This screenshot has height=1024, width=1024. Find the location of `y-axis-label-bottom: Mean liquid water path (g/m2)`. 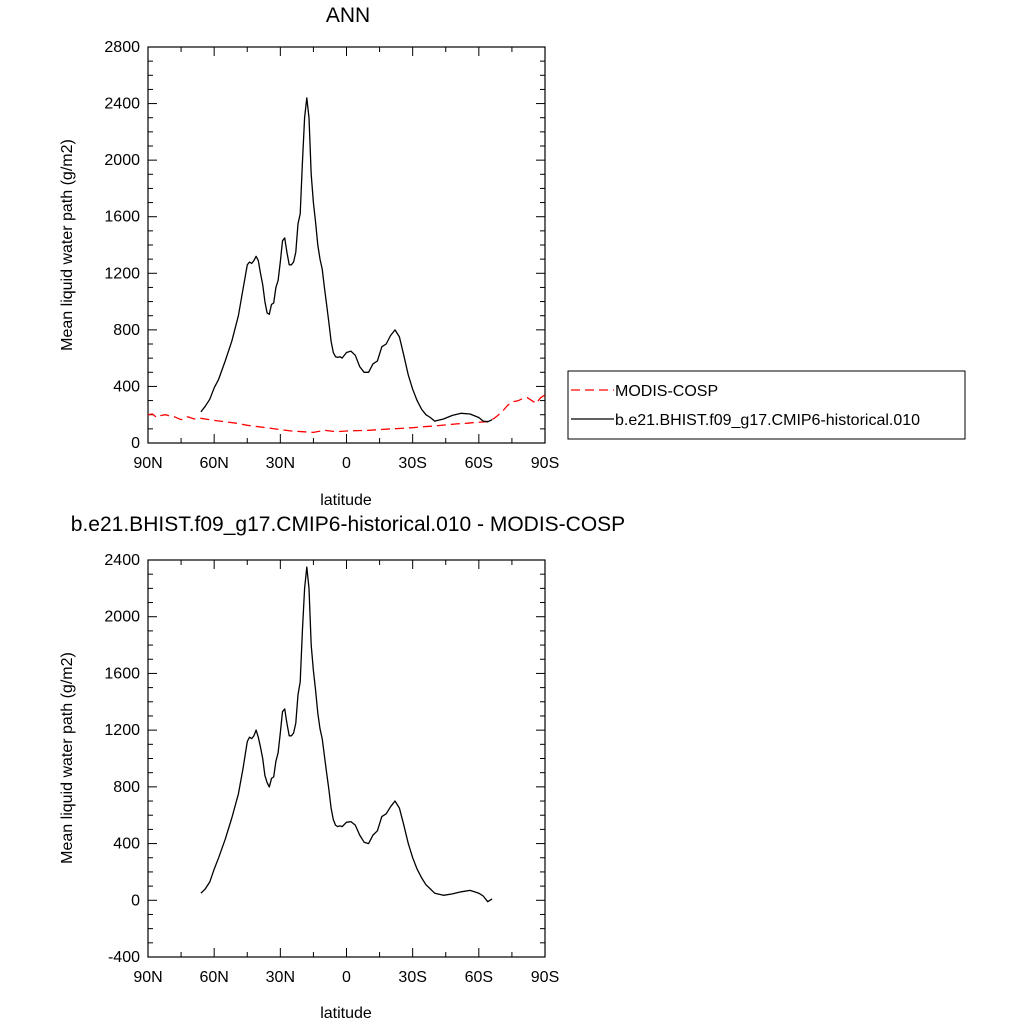

y-axis-label-bottom: Mean liquid water path (g/m2) is located at coordinates (67, 758).